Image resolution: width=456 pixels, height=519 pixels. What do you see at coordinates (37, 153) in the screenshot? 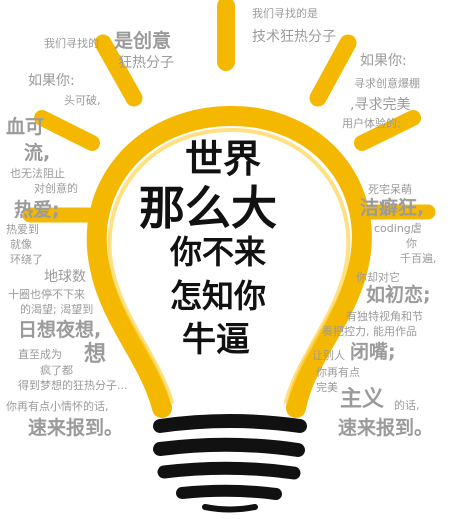
I see `left-text-flow: 流,` at bounding box center [37, 153].